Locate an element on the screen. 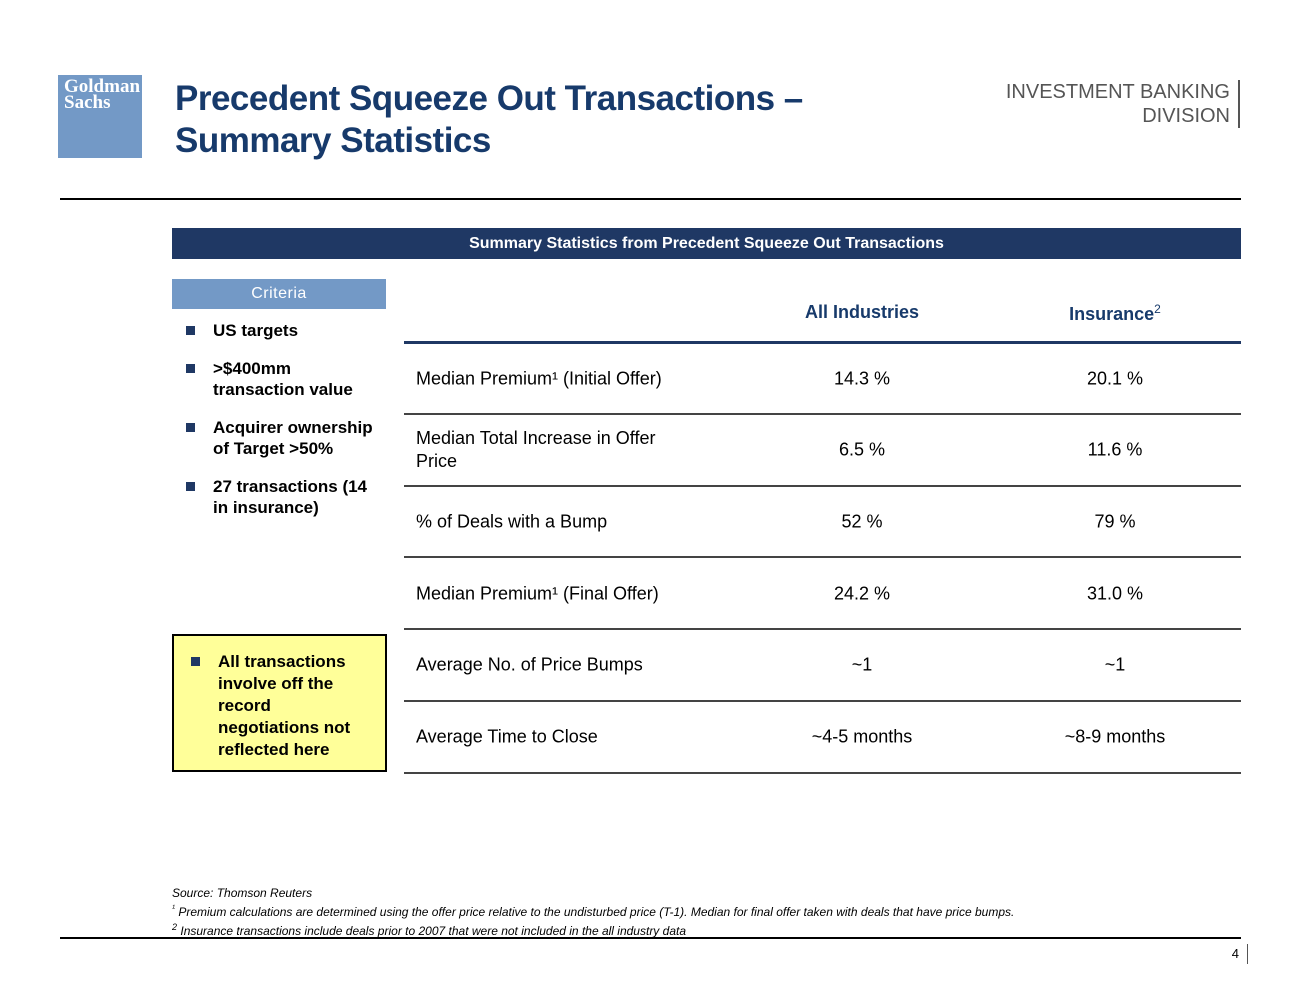  criteria-item: 27 transactions (14 in insurance) is located at coordinates (286, 497).